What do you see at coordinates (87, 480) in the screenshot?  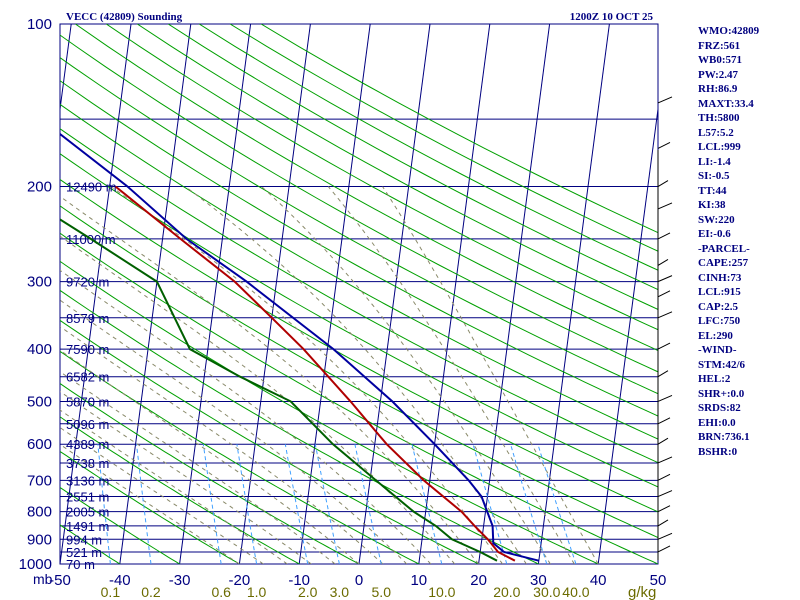 I see `height-label: 3136 m` at bounding box center [87, 480].